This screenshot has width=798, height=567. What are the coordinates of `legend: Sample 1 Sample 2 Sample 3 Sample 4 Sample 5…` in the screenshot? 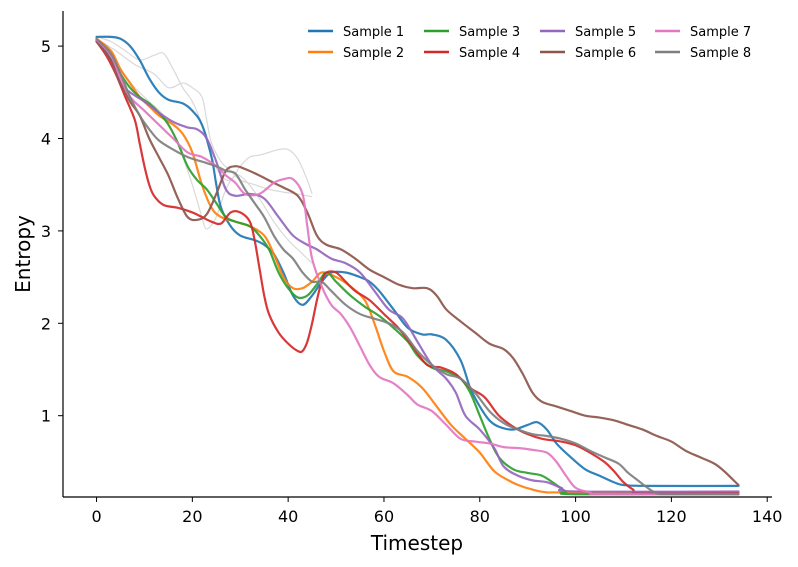 It's located at (529, 43).